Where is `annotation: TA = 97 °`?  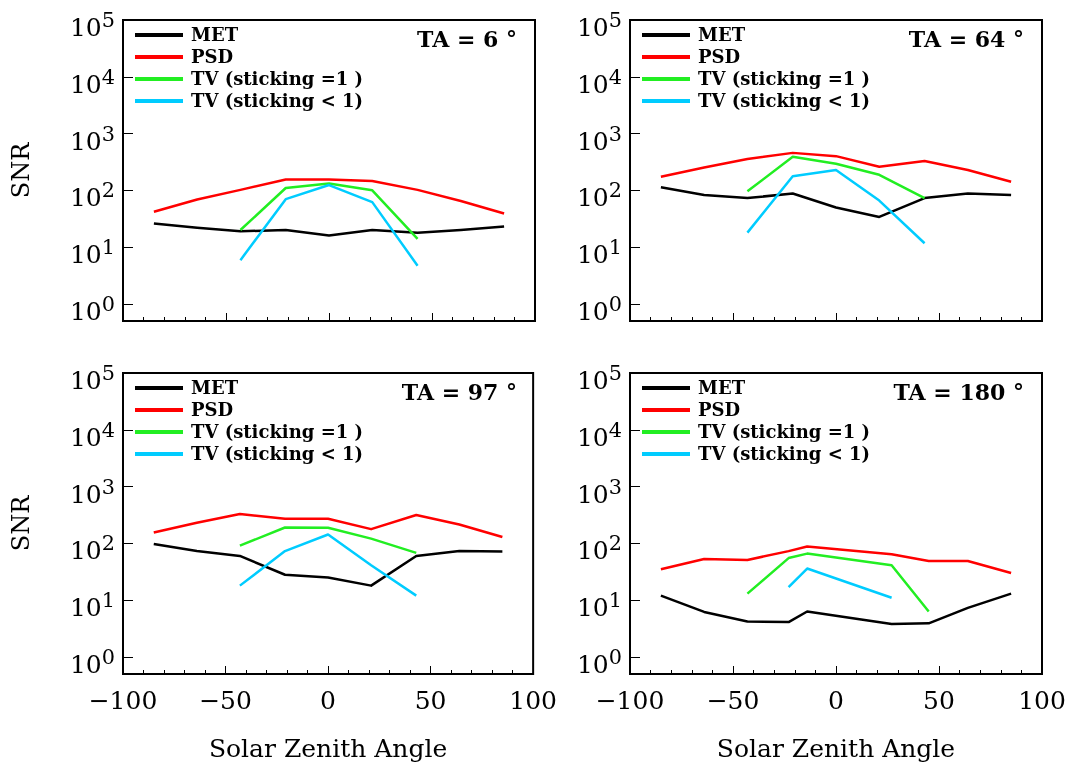 annotation: TA = 97 ° is located at coordinates (459, 392).